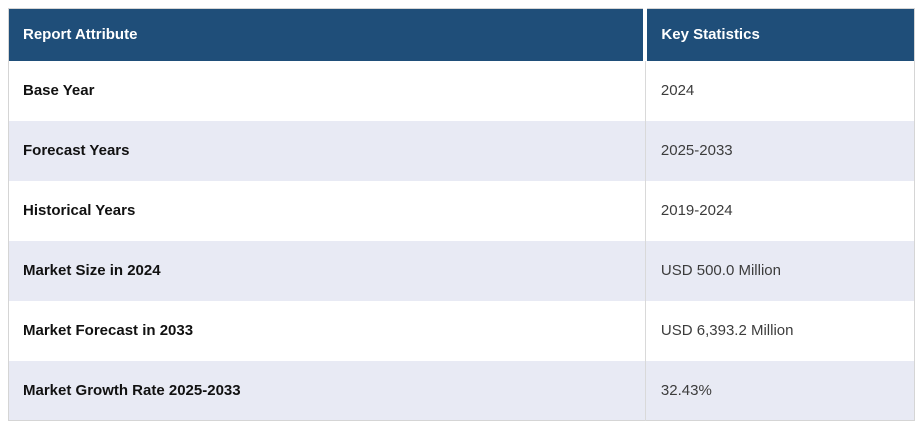 The image size is (923, 421). Describe the element at coordinates (79, 210) in the screenshot. I see `attribute-cell: Historical Years` at that location.